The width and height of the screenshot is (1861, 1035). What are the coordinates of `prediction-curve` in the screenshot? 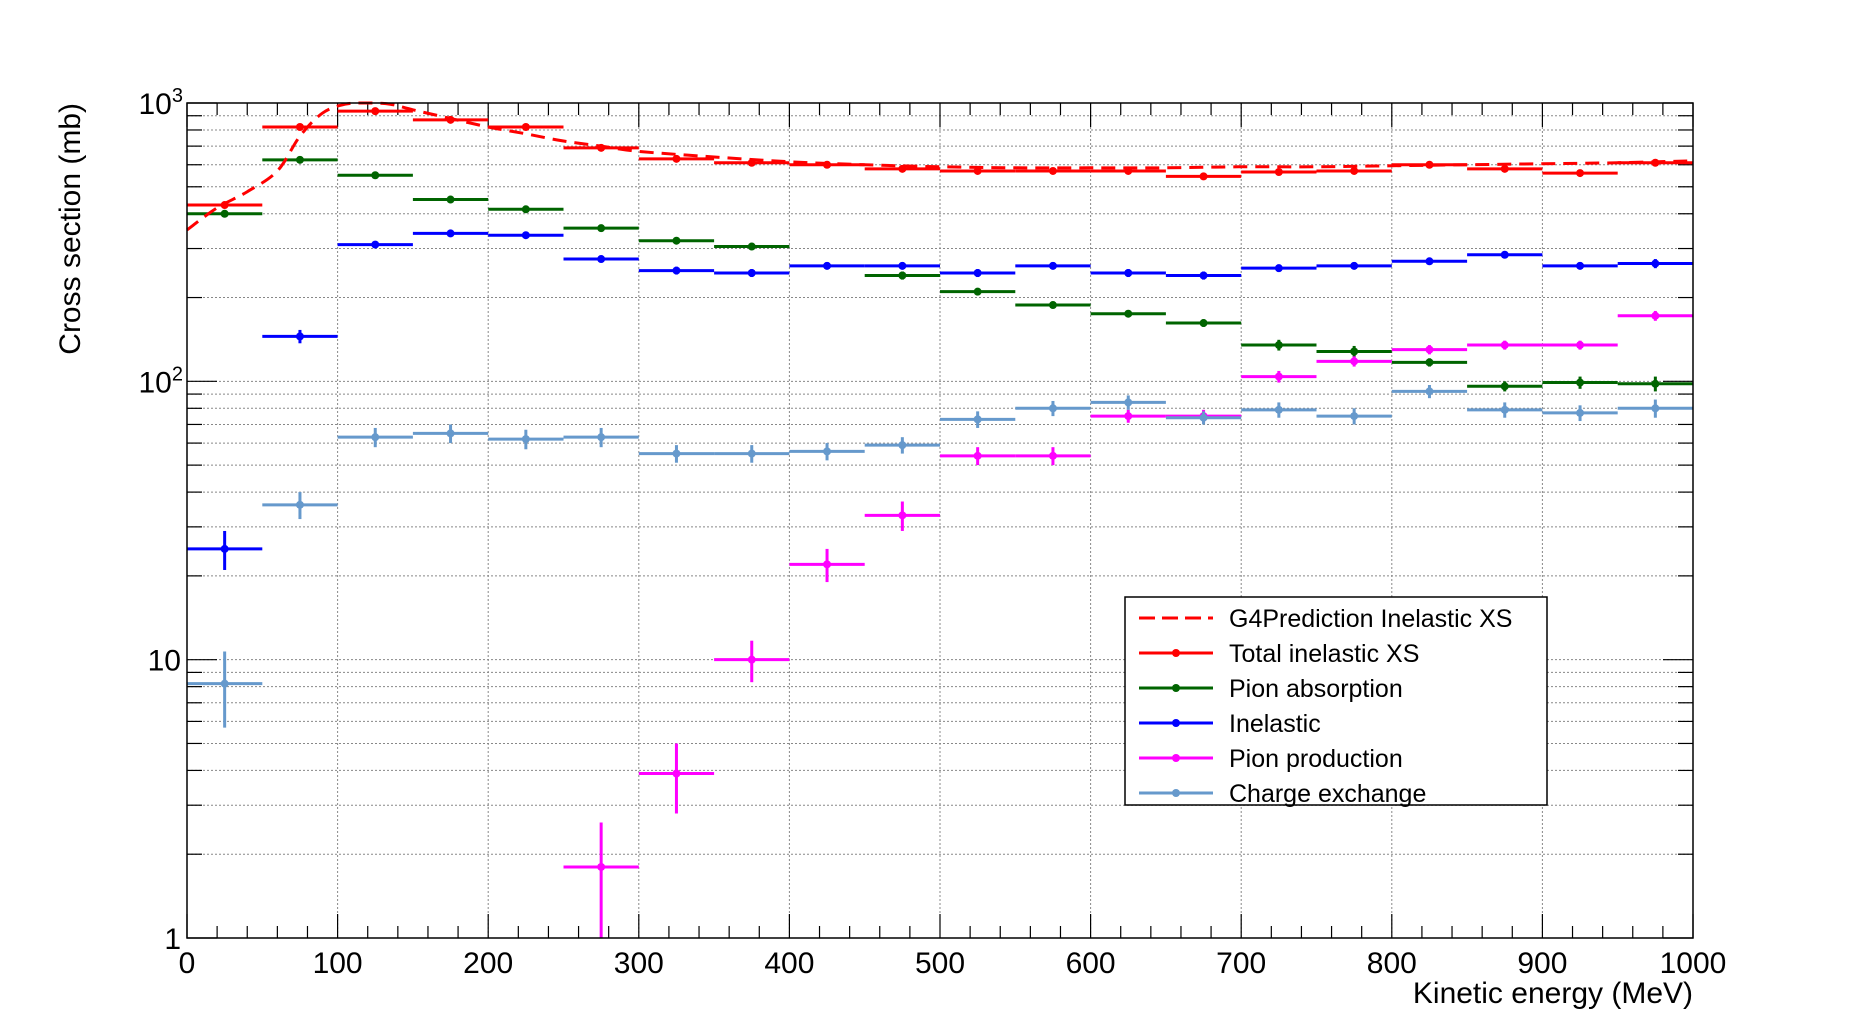 It's located at (940, 166).